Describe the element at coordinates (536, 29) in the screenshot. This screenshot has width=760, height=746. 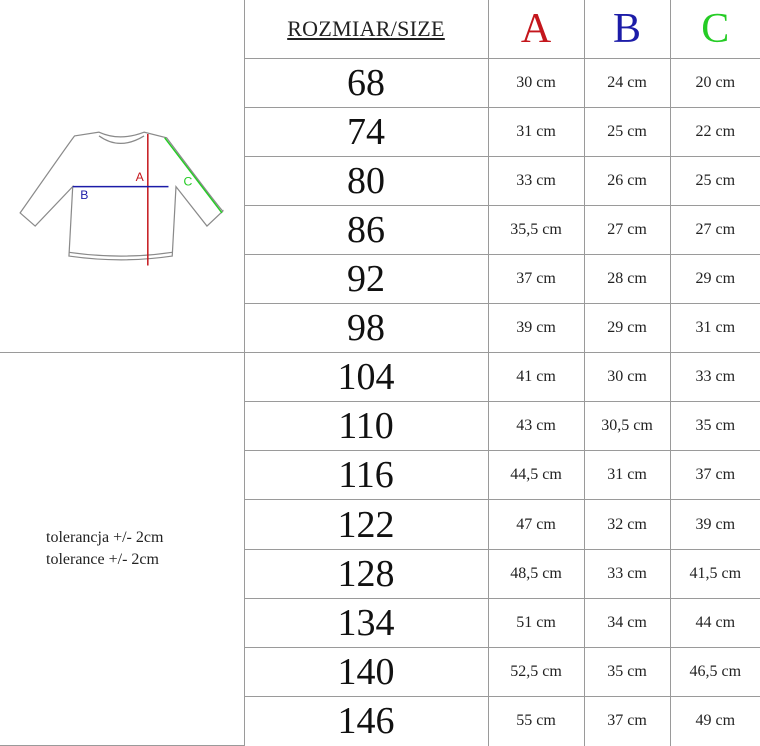
I see `column-header-a: A` at that location.